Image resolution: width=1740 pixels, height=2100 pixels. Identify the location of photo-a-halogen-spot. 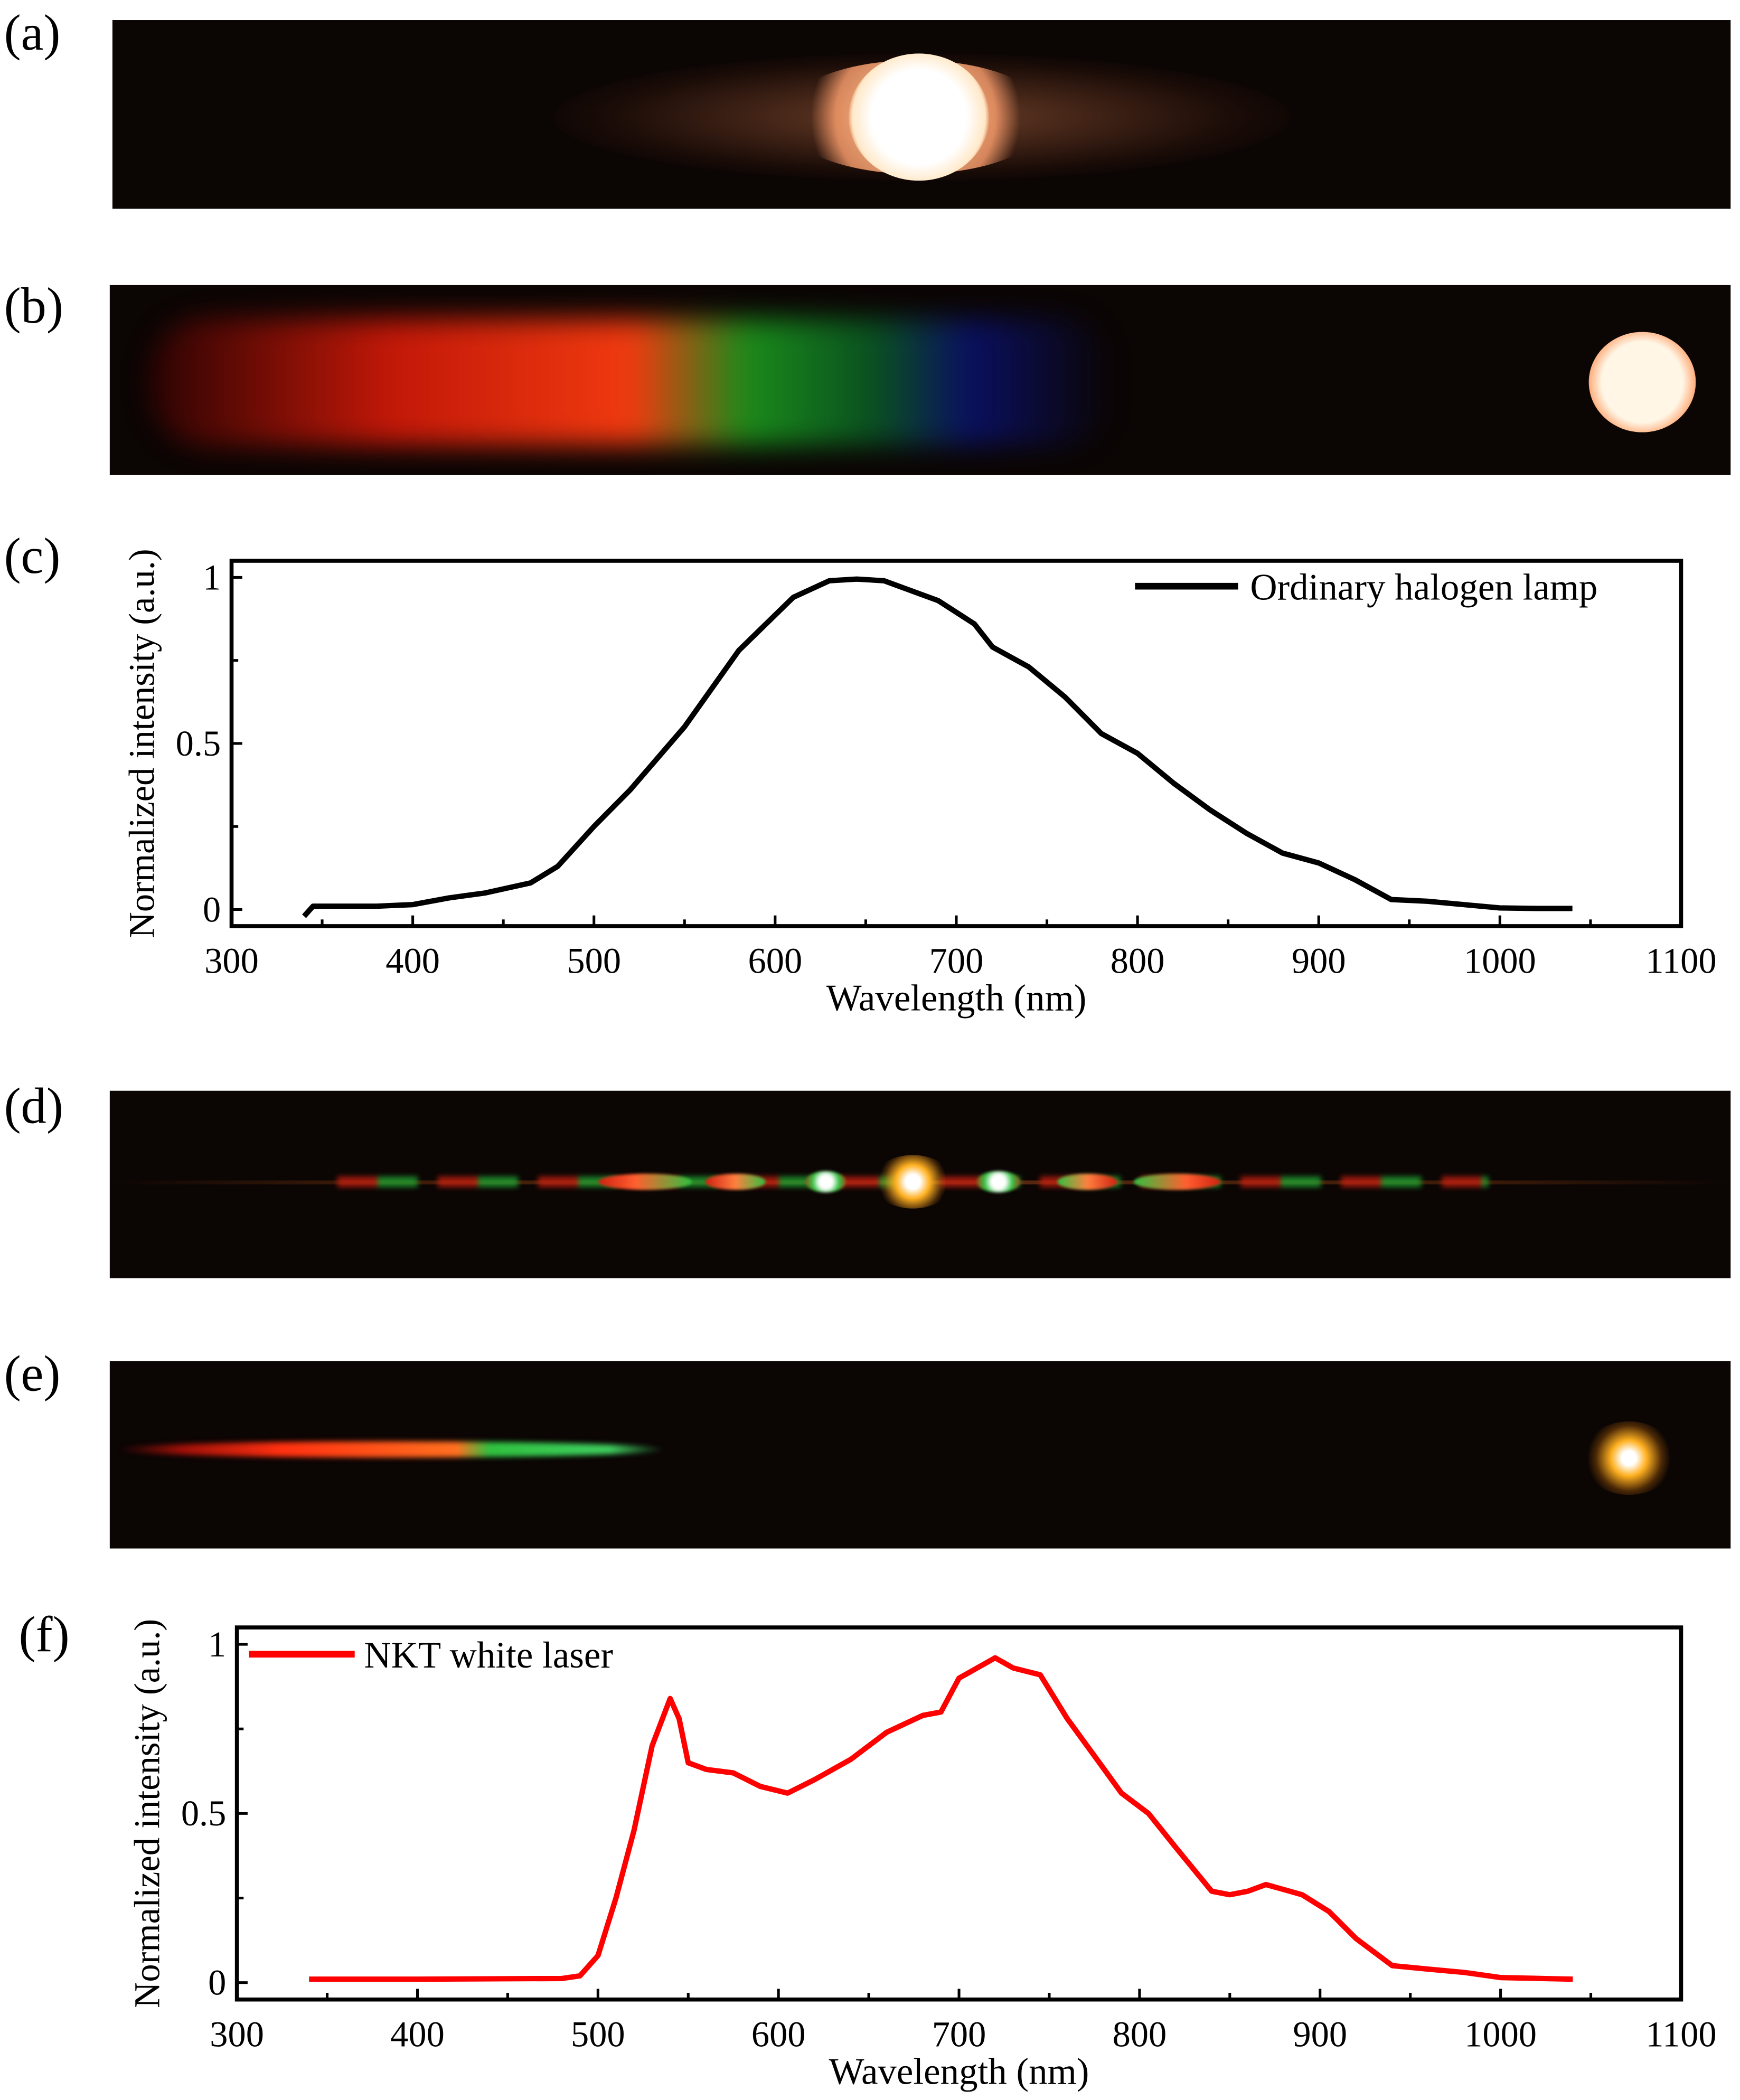
(921, 114).